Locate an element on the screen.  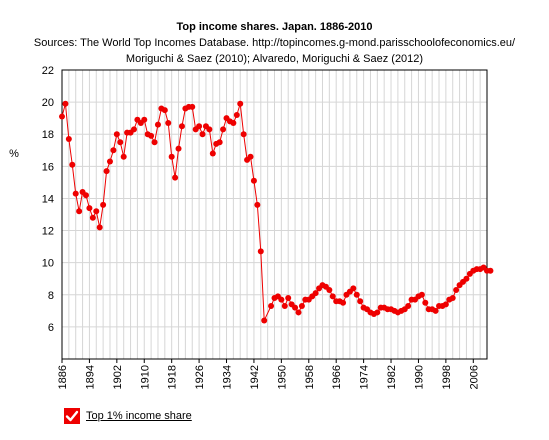
x-tick-label: 1910 is located at coordinates (145, 377).